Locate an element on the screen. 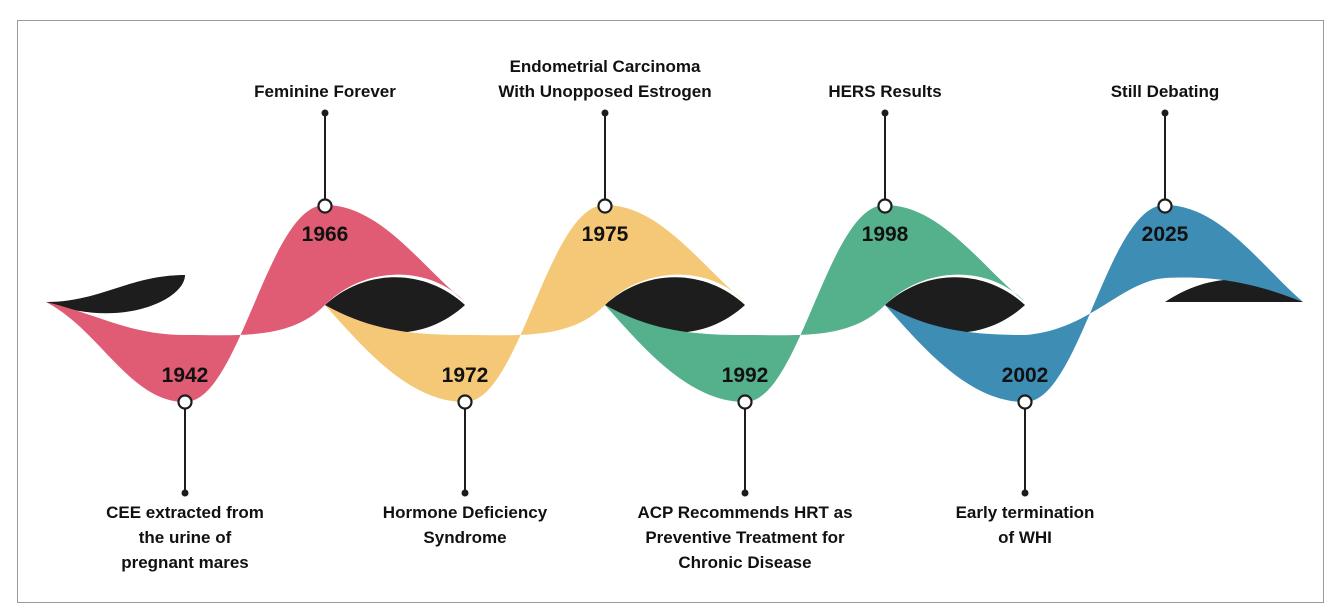 The height and width of the screenshot is (614, 1342). connector-end-dot-1966 is located at coordinates (325, 113).